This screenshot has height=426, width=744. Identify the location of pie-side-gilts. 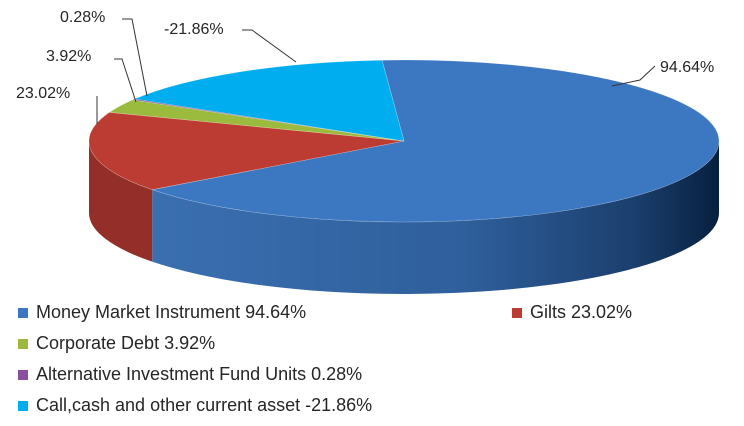
(121, 201).